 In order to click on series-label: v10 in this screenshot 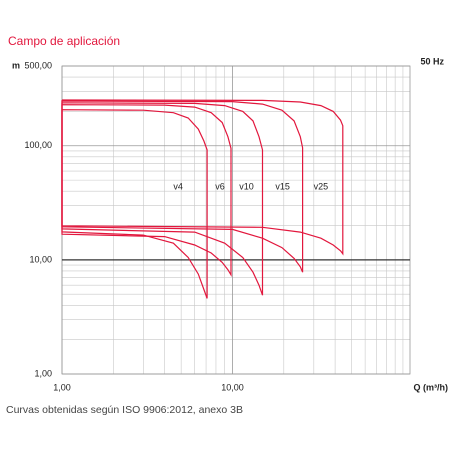, I will do `click(246, 186)`.